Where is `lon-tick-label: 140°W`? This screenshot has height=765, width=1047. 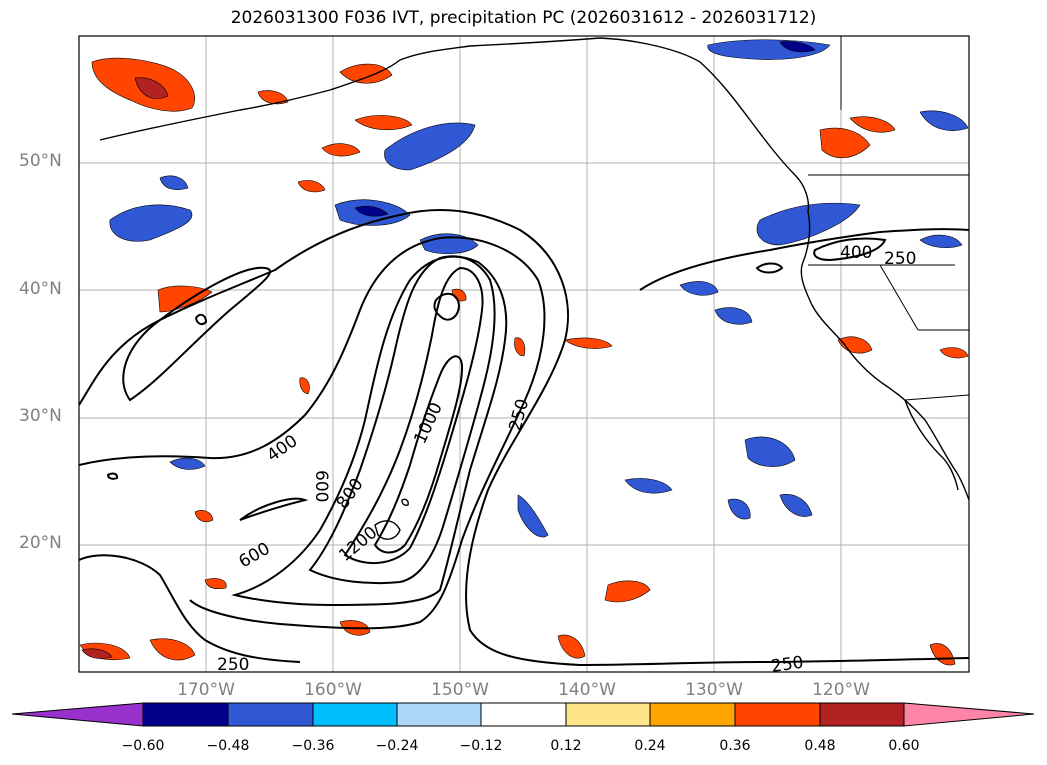
lon-tick-label: 140°W is located at coordinates (587, 690).